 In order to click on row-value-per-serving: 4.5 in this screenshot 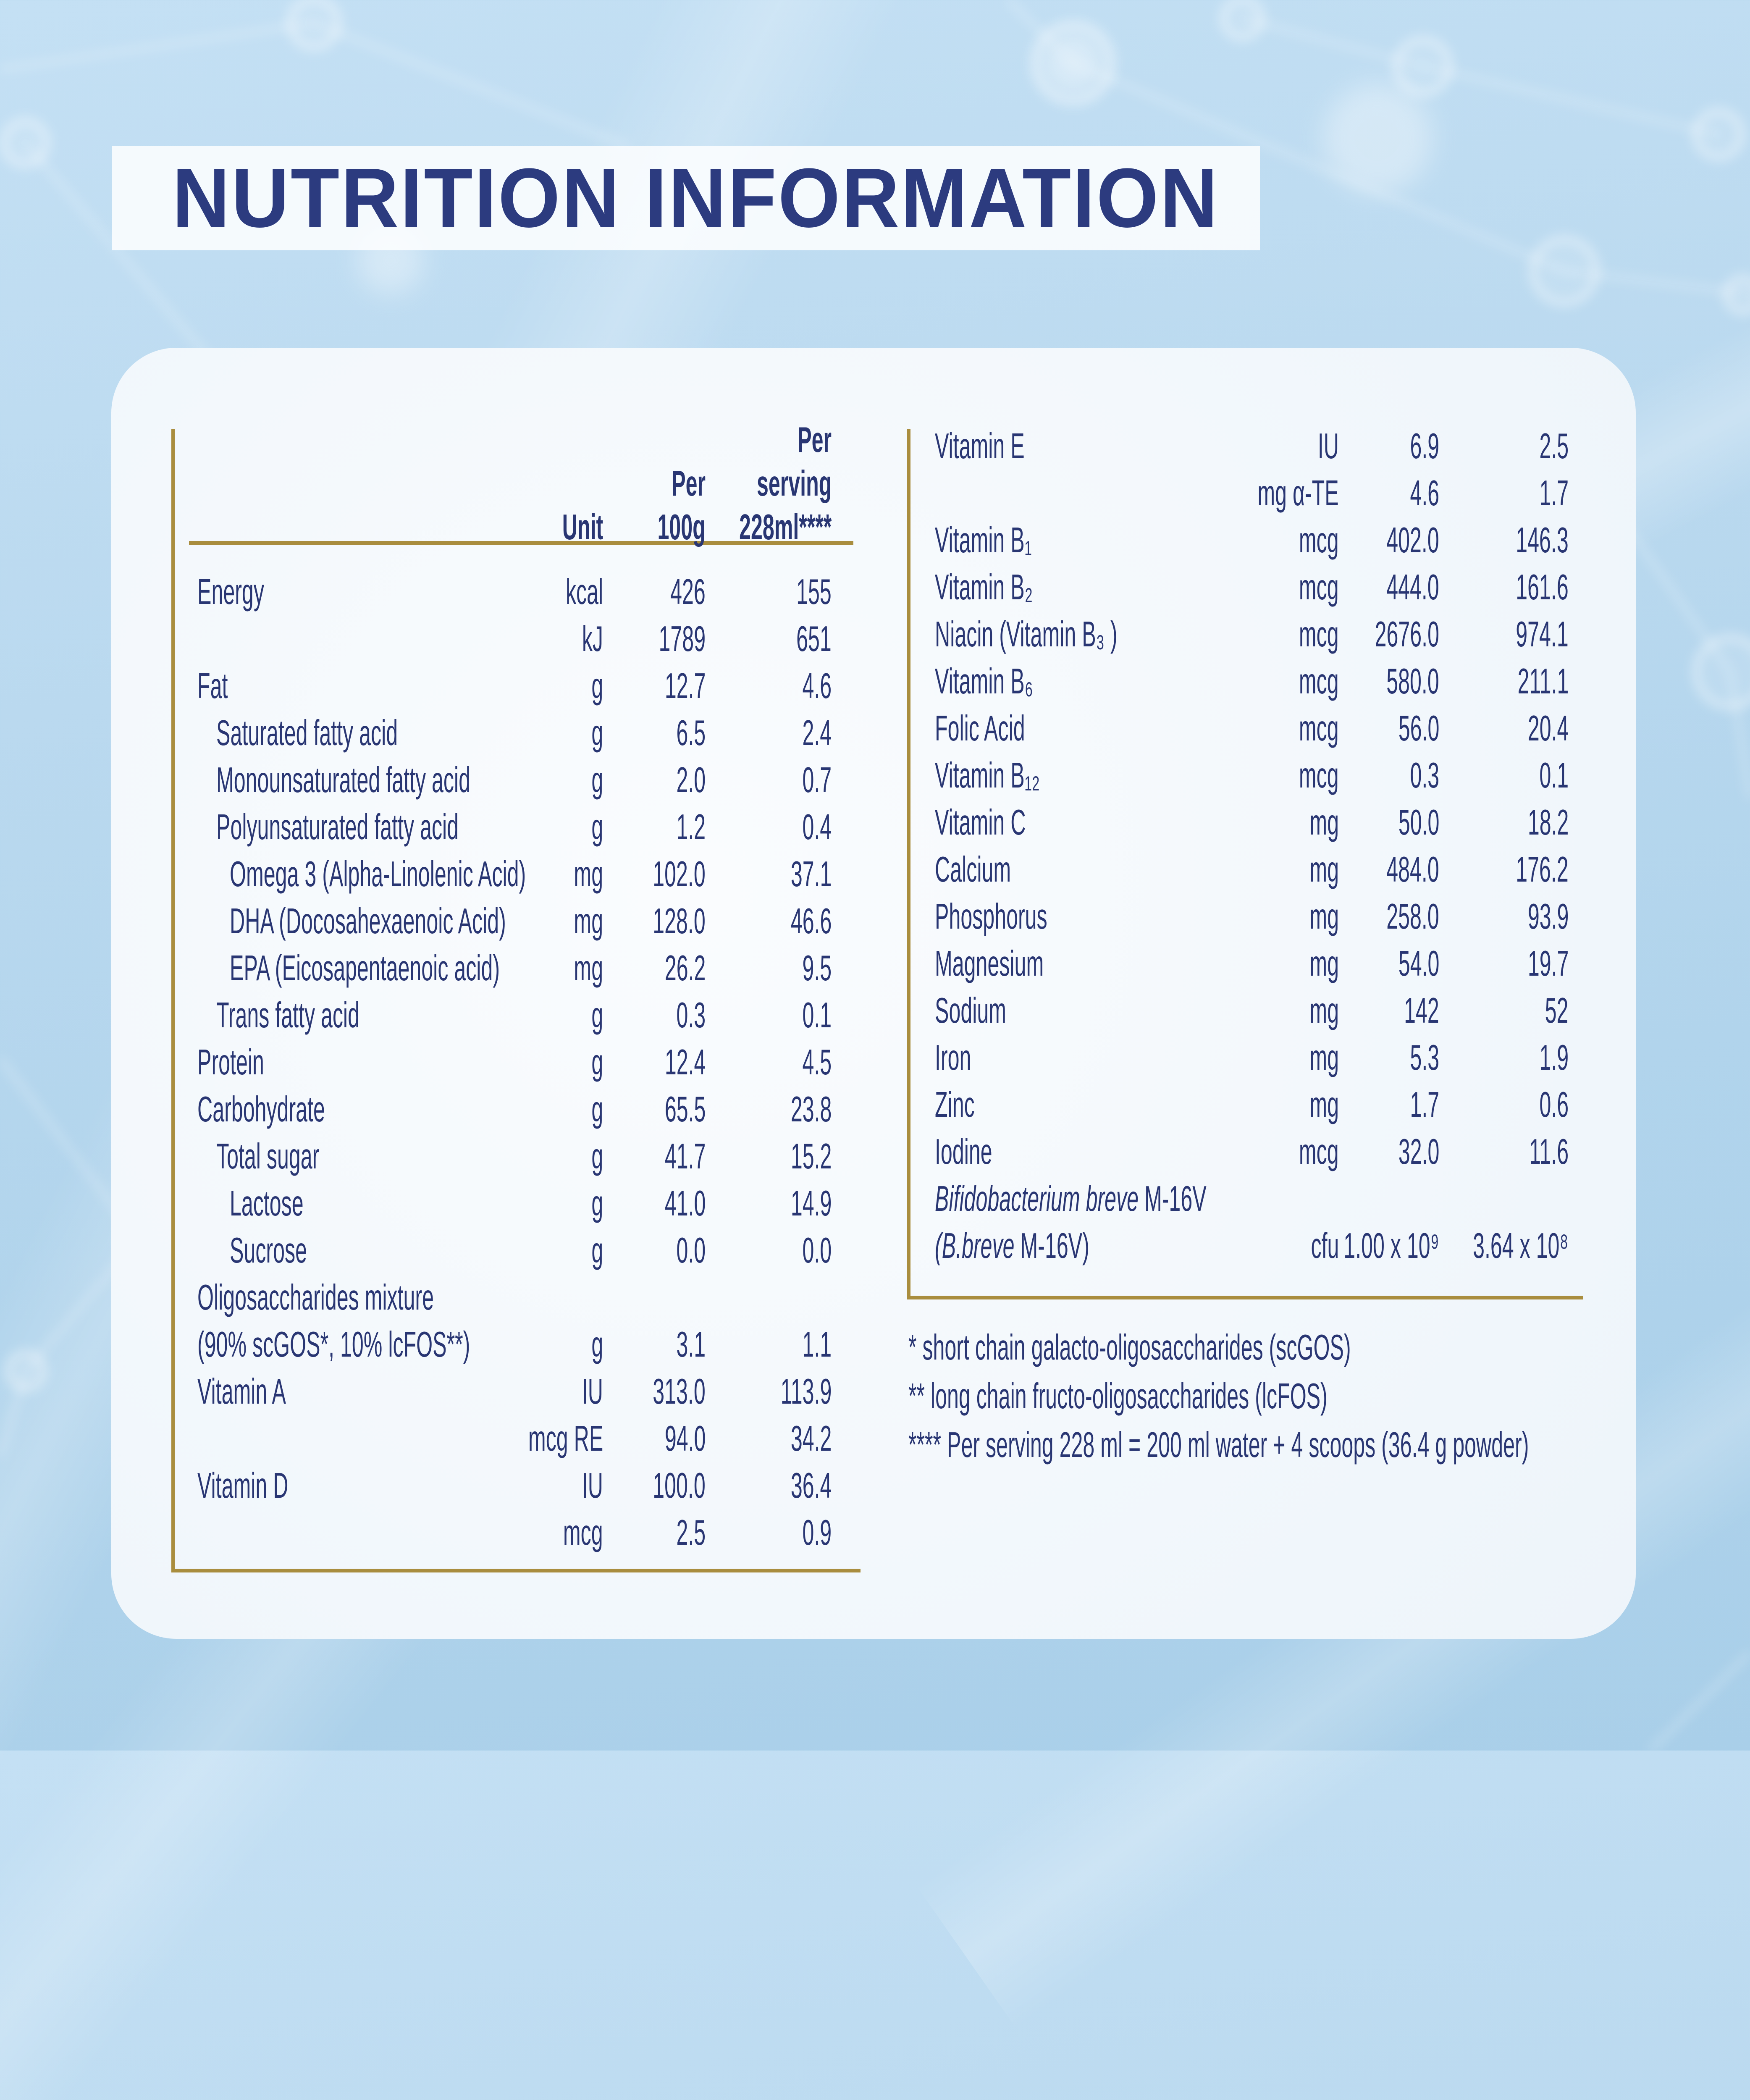, I will do `click(817, 1062)`.